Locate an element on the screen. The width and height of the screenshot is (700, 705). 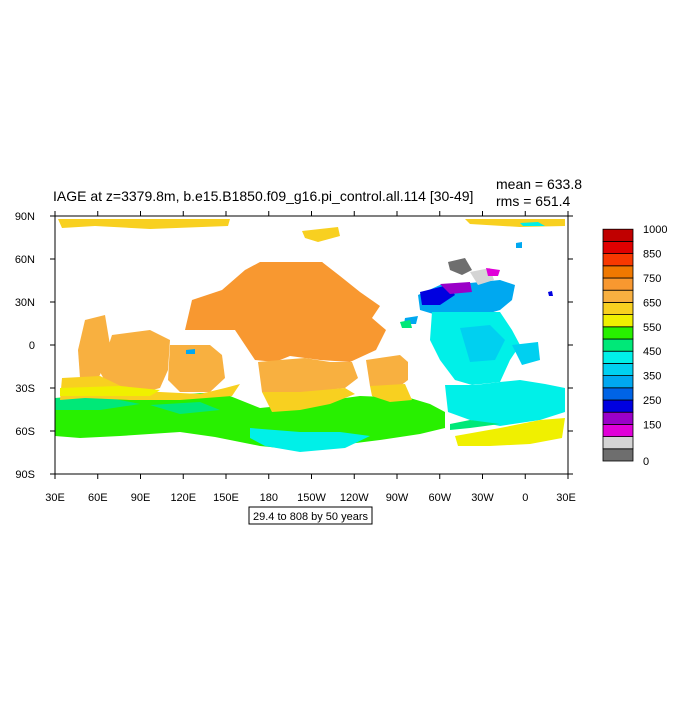
atlantic-mid-light is located at coordinates (482, 343).